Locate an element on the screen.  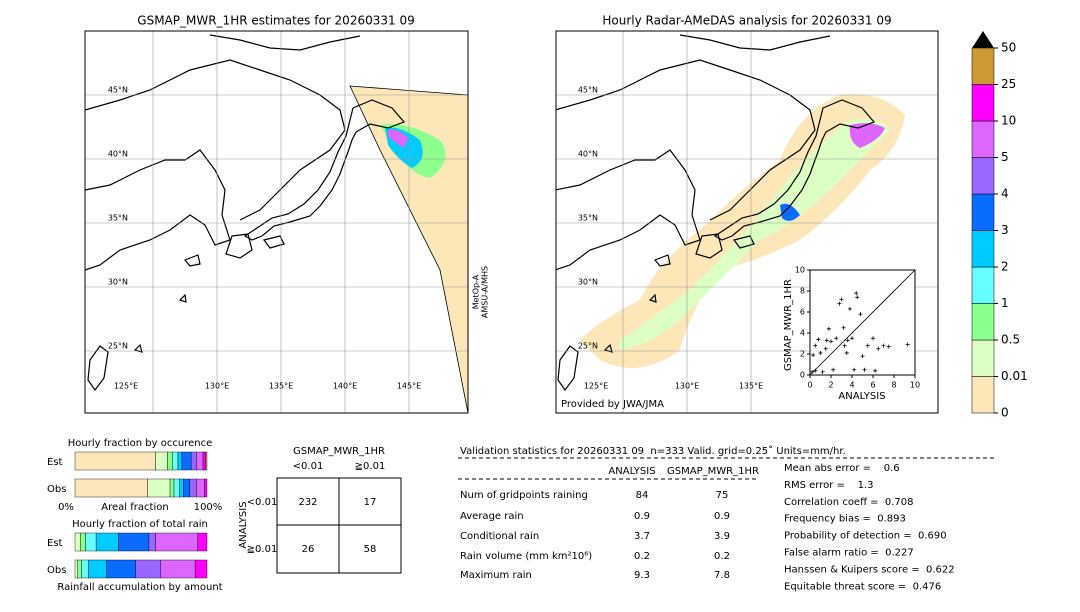
axis-label: 100% is located at coordinates (208, 507).